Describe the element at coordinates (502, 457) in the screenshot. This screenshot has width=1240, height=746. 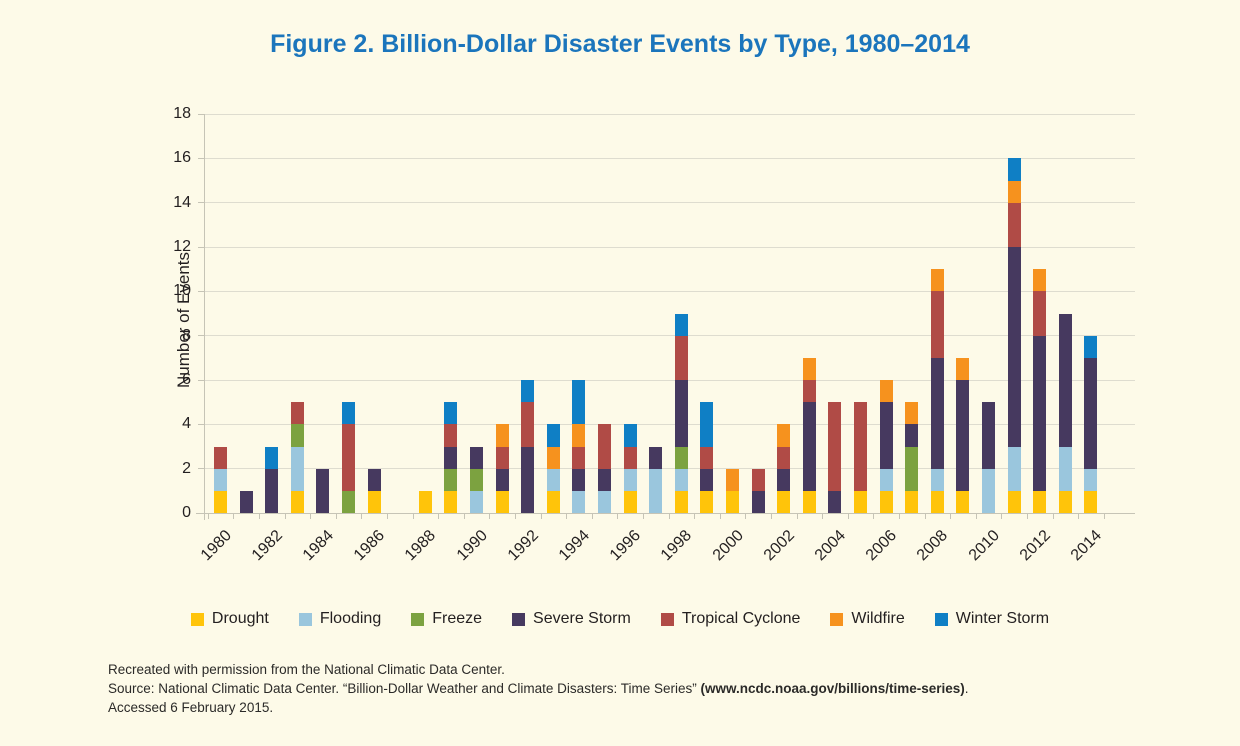
I see `bar-segment-1991-tropical-cyclone` at that location.